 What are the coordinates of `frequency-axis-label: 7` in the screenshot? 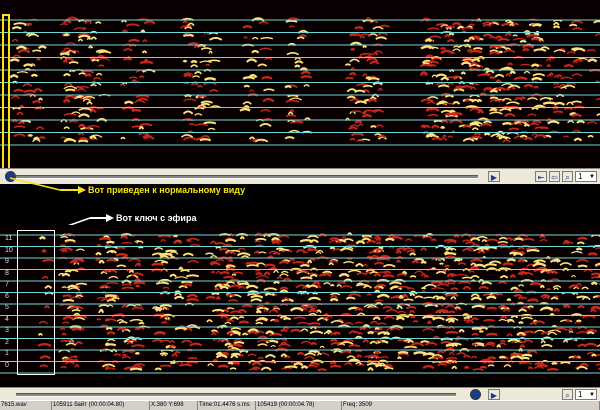 It's located at (7, 285).